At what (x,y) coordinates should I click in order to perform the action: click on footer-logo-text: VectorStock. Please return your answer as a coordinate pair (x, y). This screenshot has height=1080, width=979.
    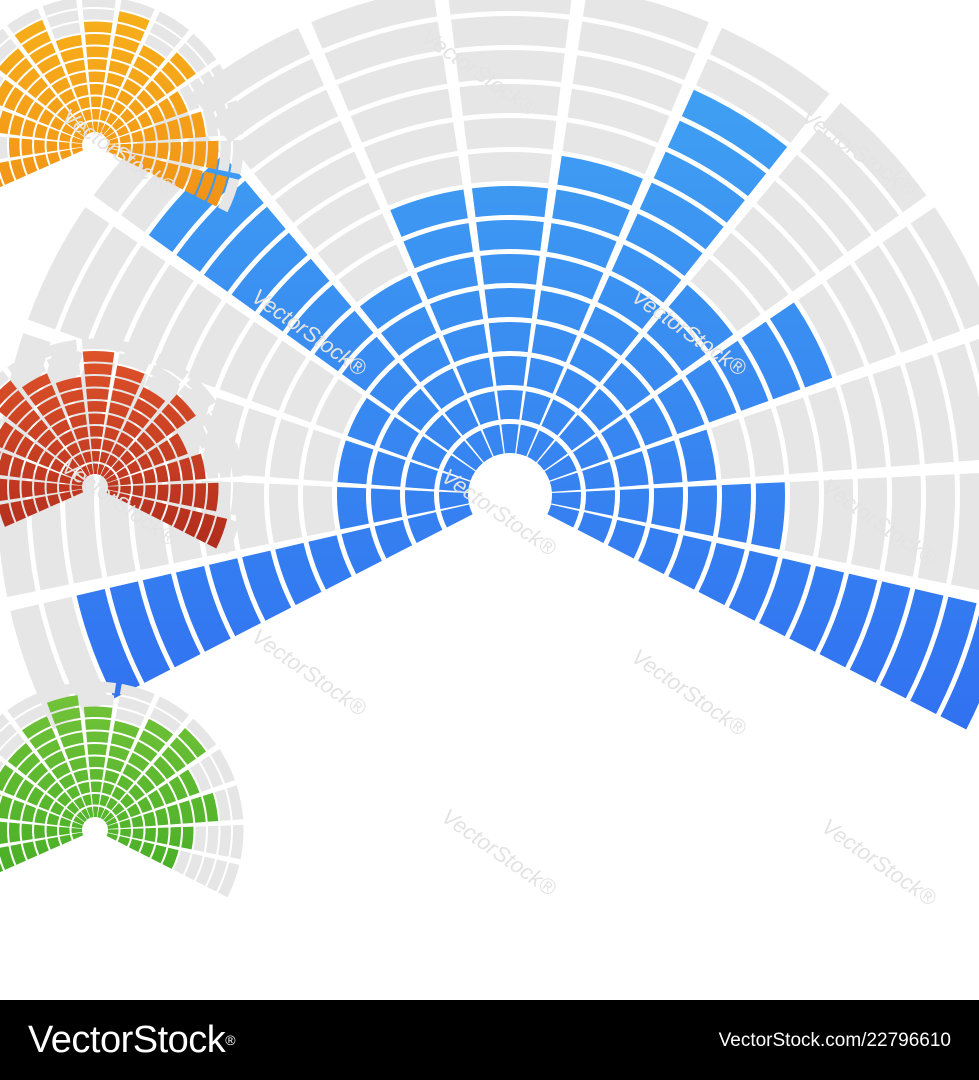
    Looking at the image, I should click on (127, 1040).